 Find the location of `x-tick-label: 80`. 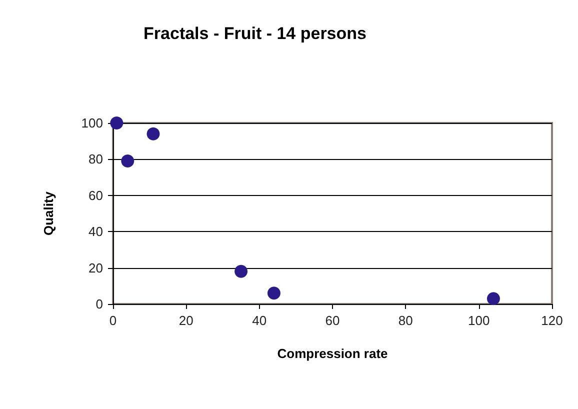

x-tick-label: 80 is located at coordinates (405, 320).